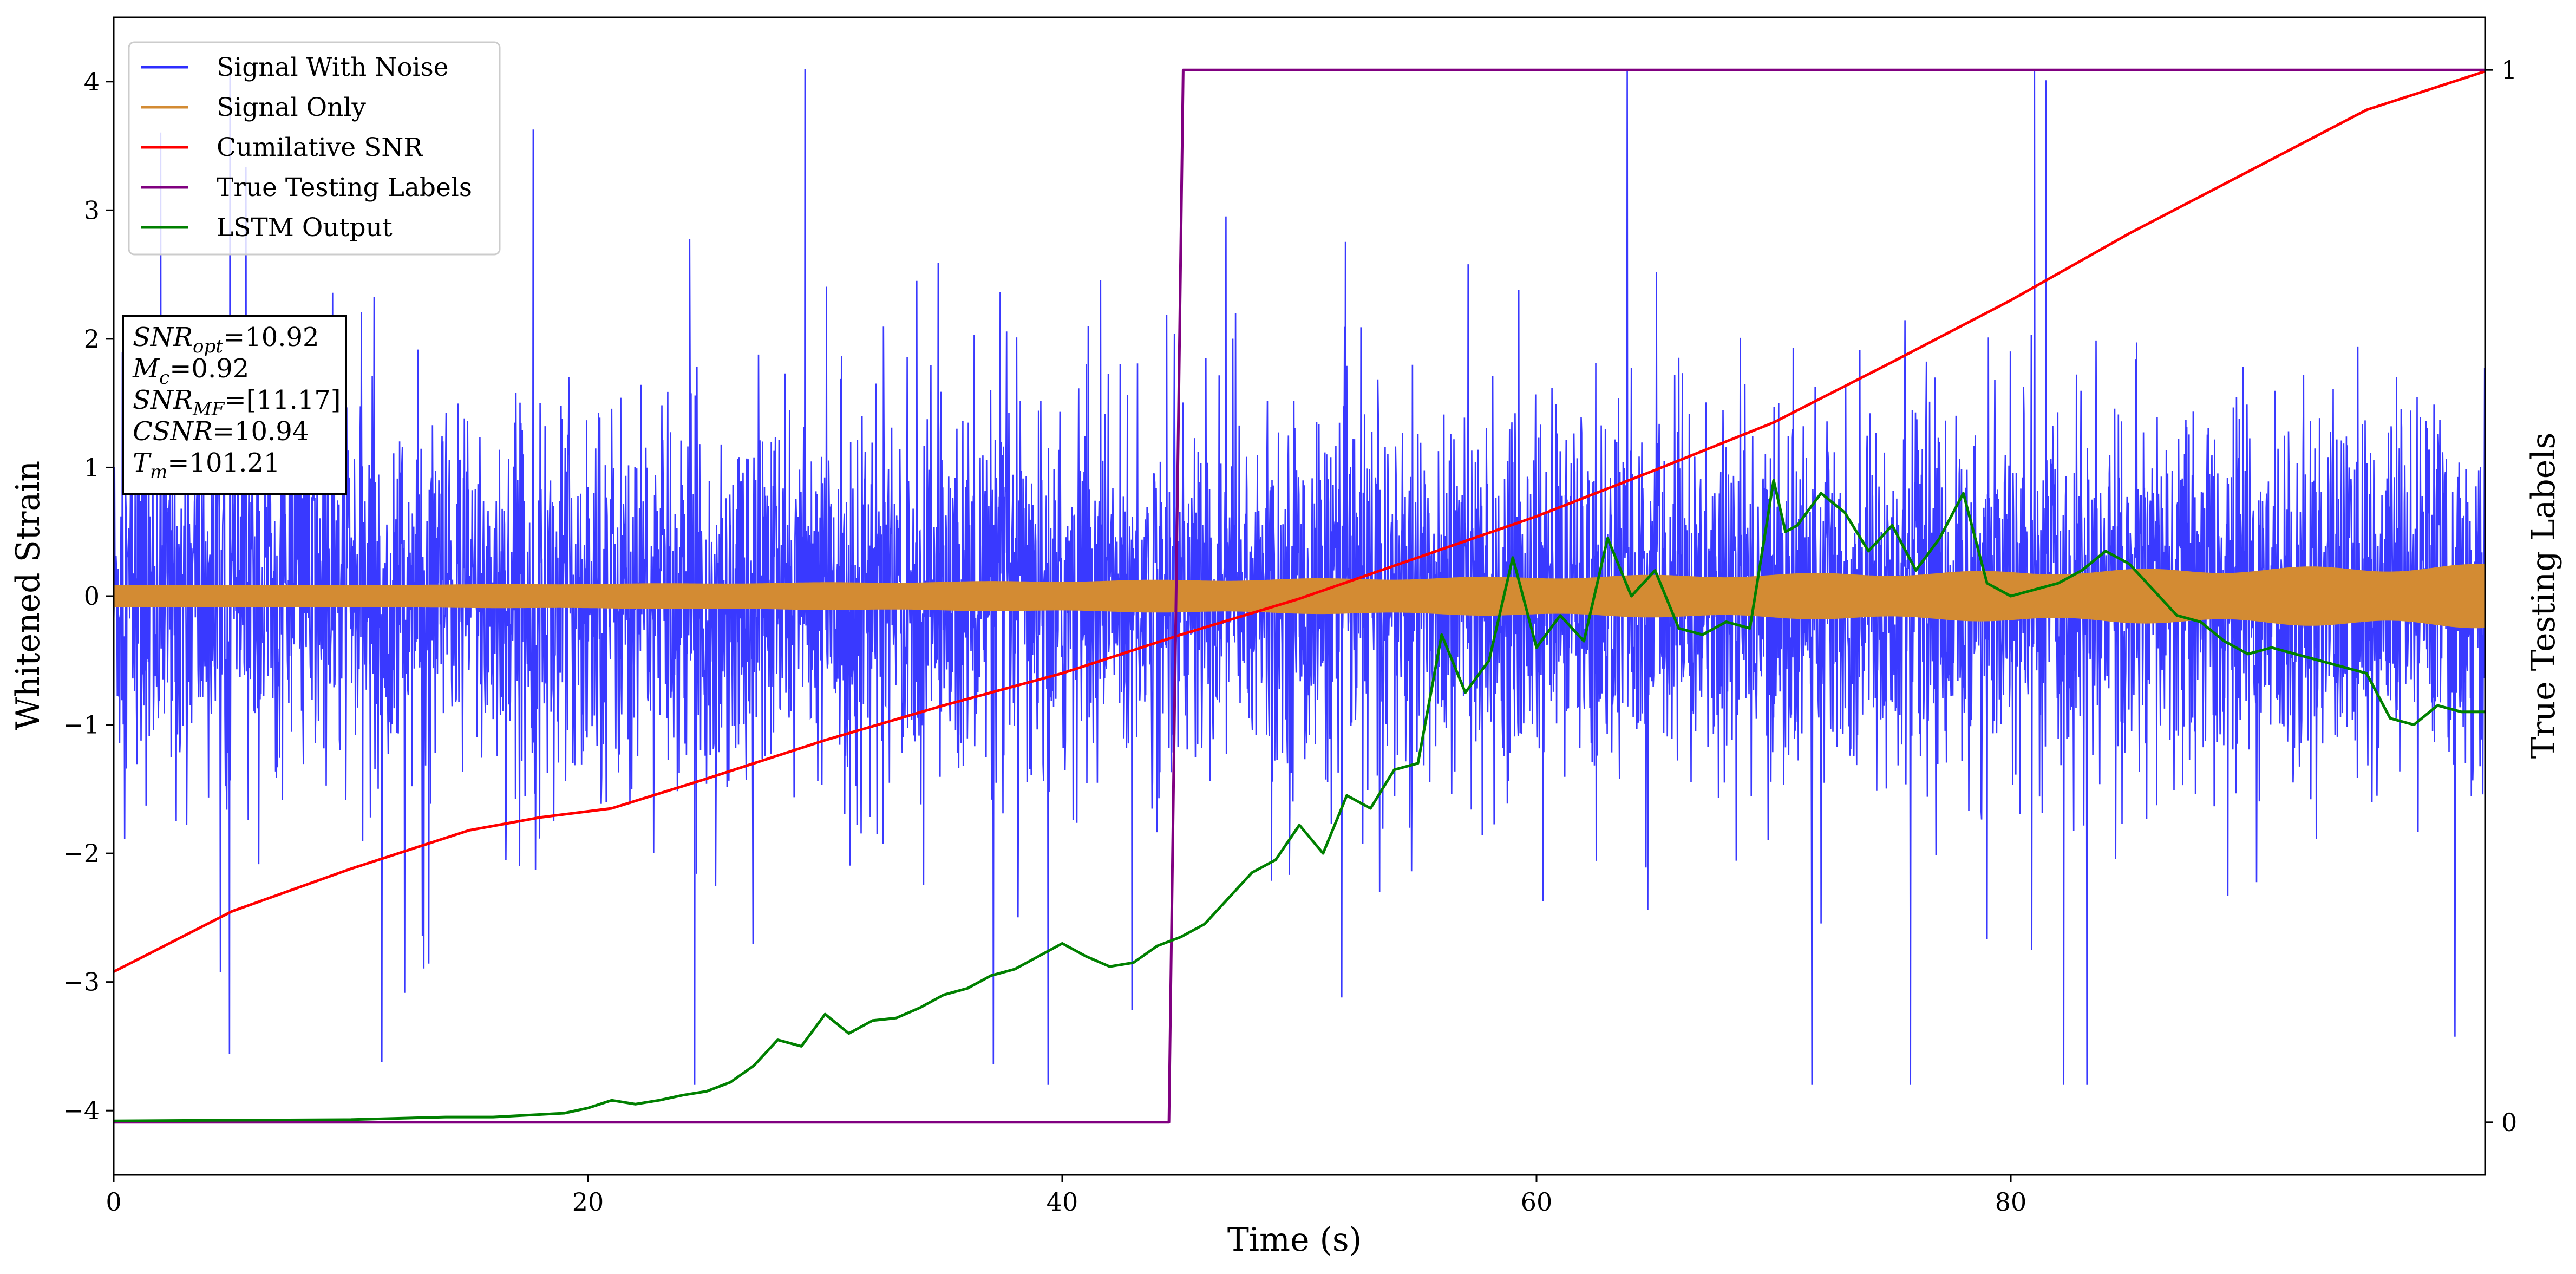  What do you see at coordinates (1537, 1202) in the screenshot?
I see `x-tick-label: 60` at bounding box center [1537, 1202].